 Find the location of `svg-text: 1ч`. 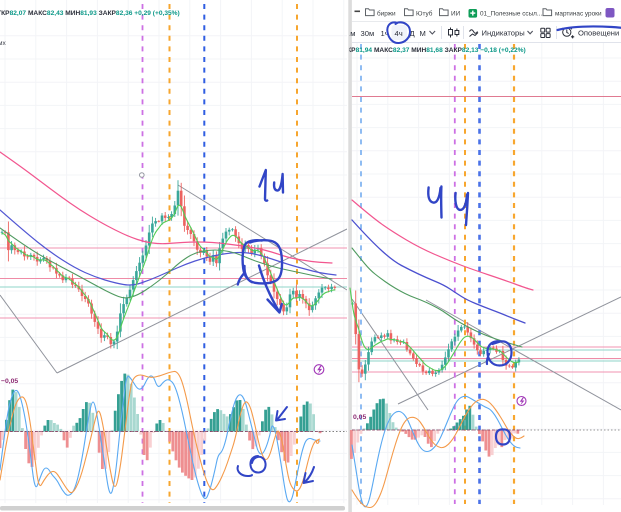

svg-text: 1ч is located at coordinates (385, 33).